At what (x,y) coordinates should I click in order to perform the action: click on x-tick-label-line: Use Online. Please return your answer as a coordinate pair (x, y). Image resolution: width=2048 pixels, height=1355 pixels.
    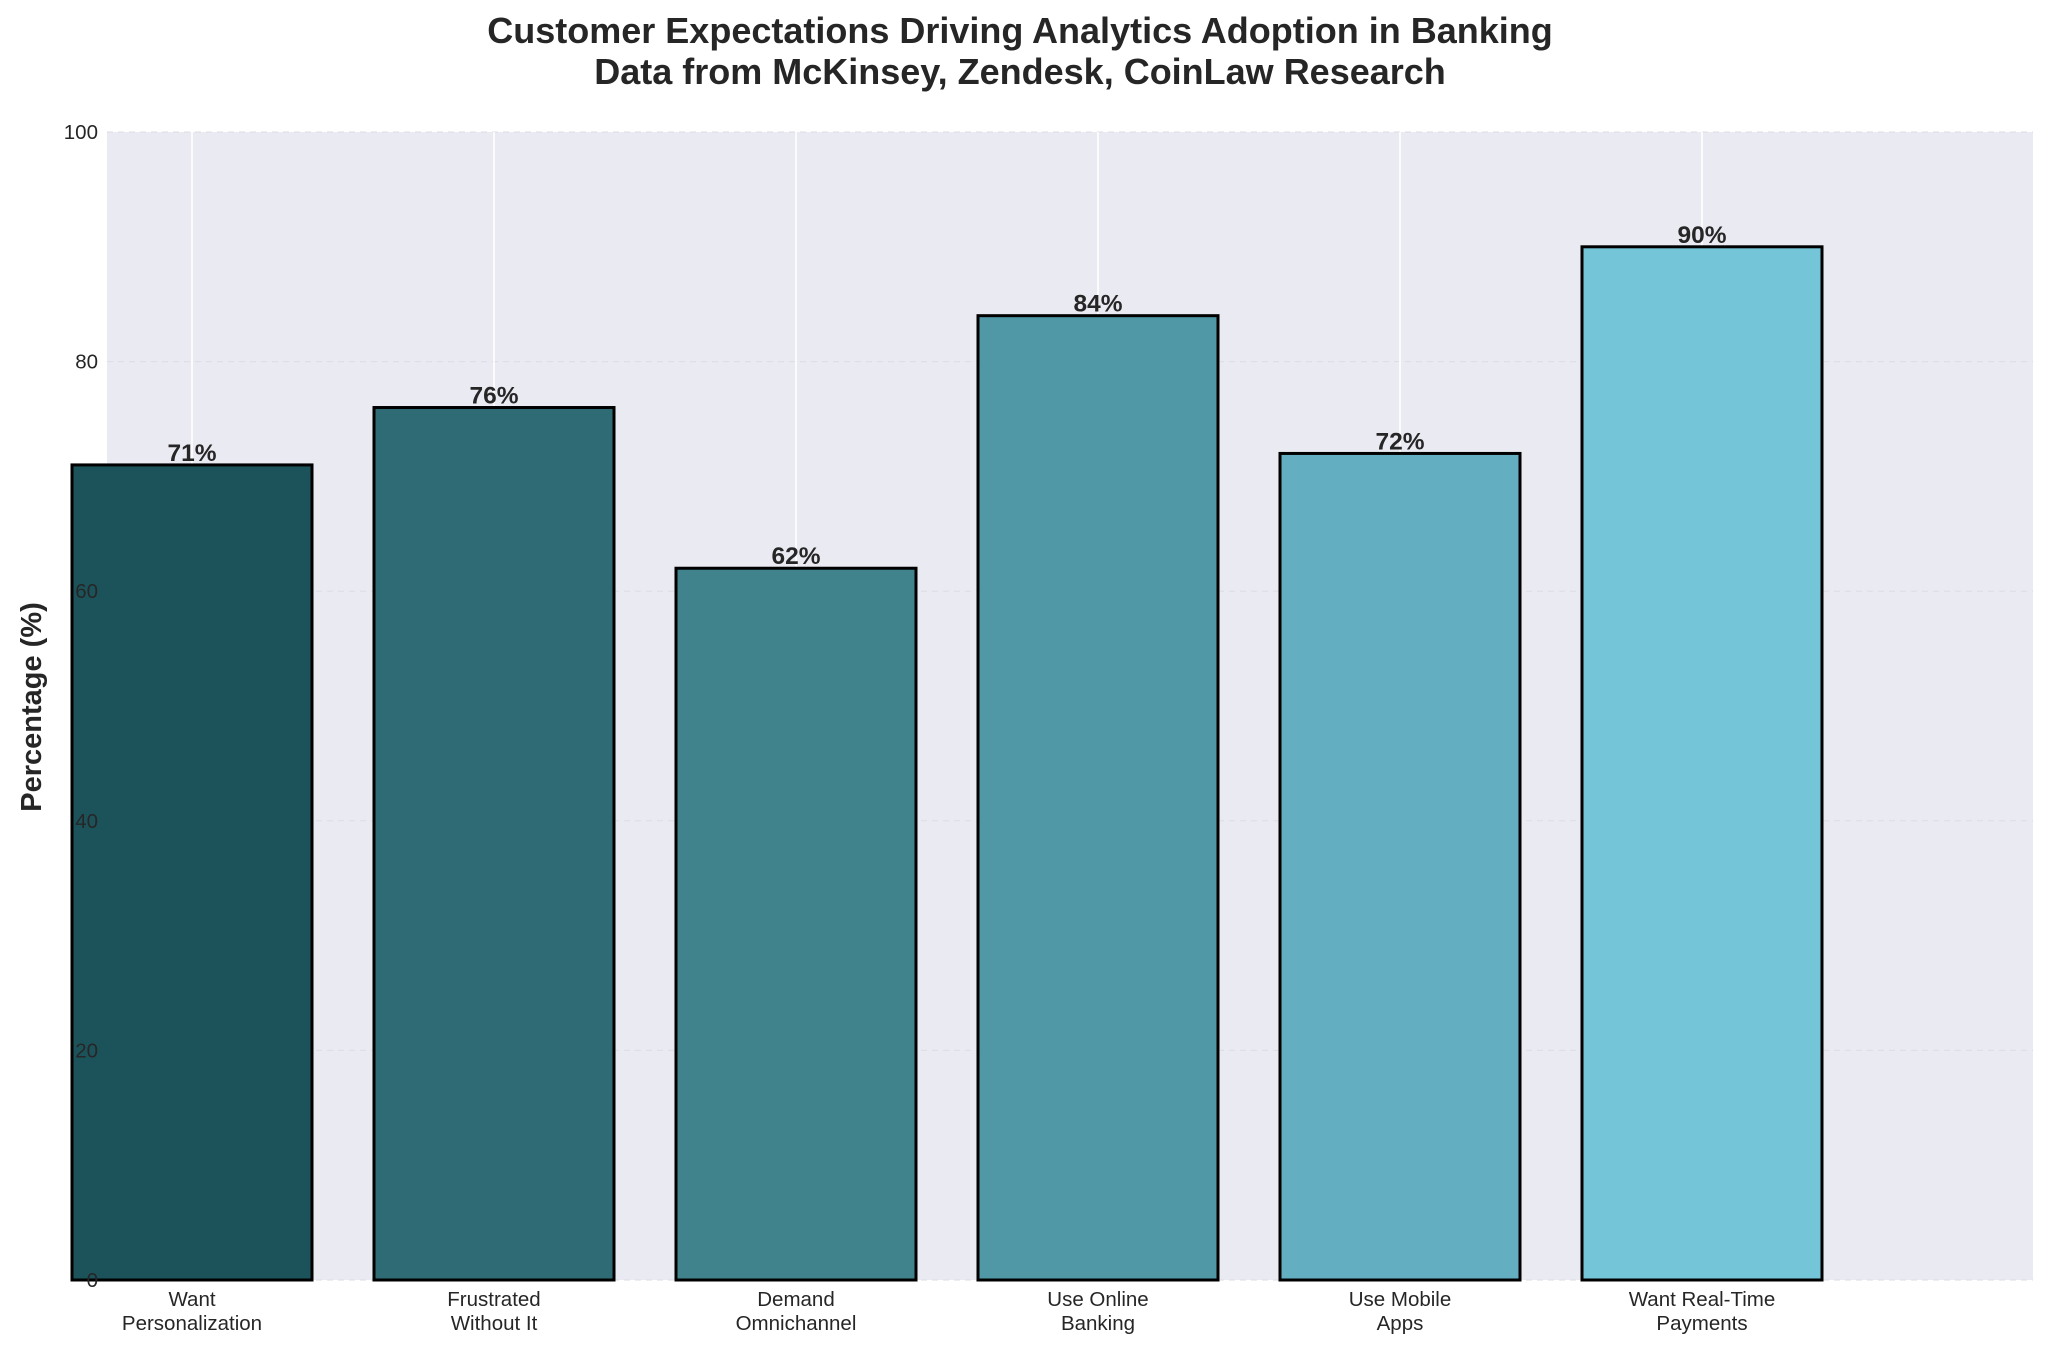
    Looking at the image, I should click on (1097, 1299).